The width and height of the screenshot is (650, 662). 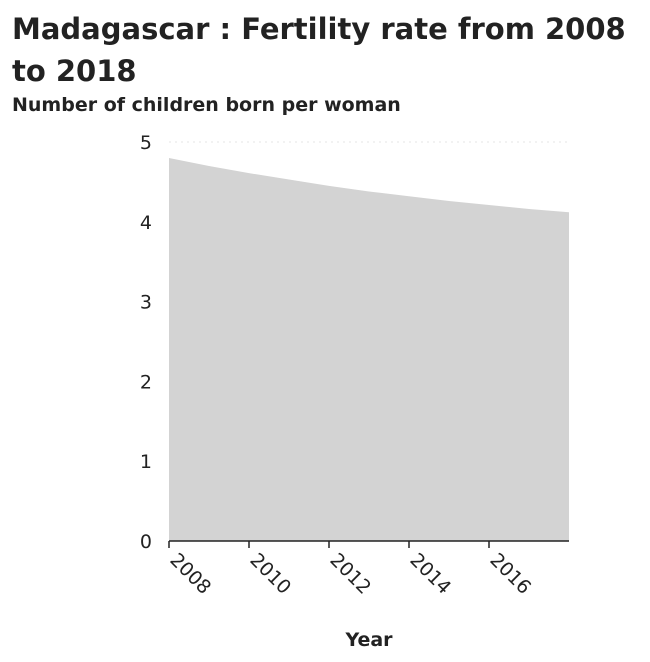 I want to click on x-axis-label: Year, so click(x=368, y=640).